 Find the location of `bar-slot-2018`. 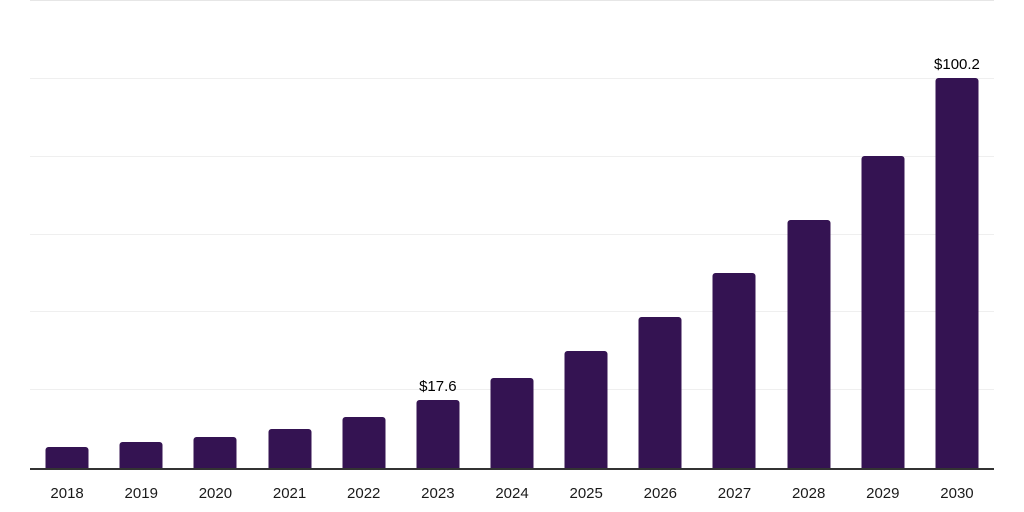

bar-slot-2018 is located at coordinates (67, 234).